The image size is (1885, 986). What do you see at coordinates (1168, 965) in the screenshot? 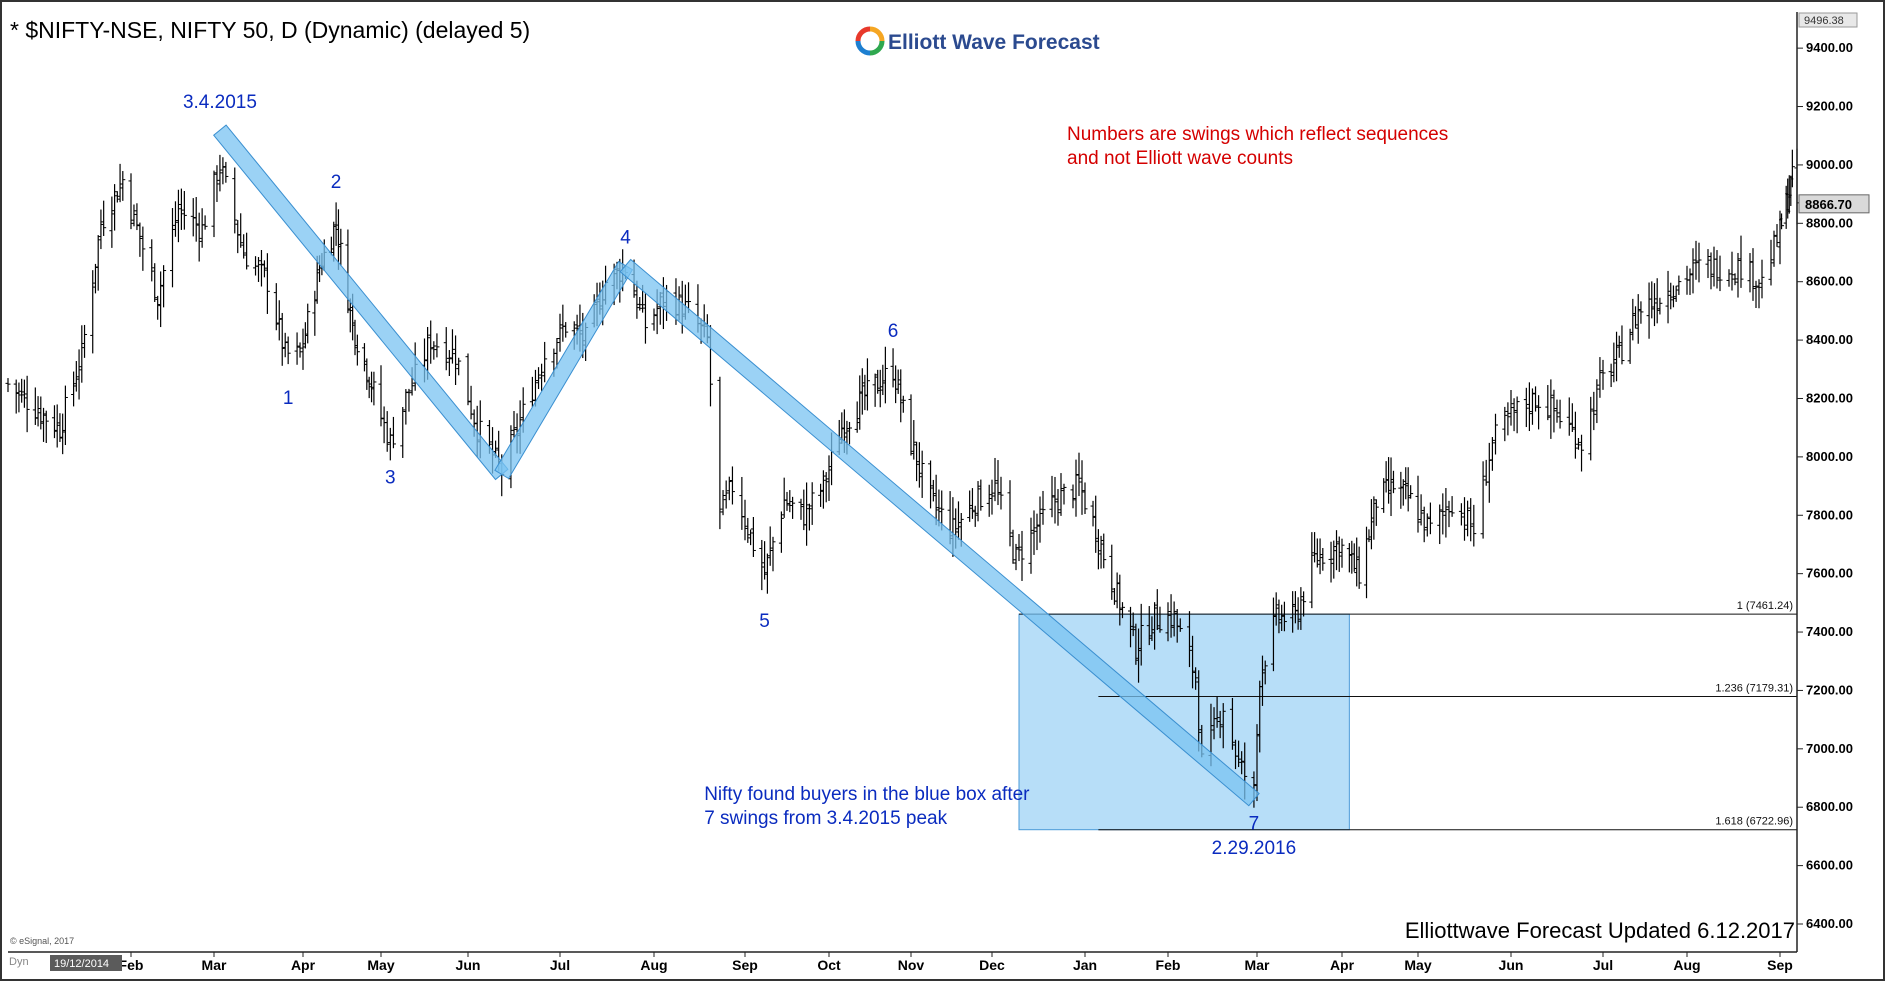
I see `x-axis-tick-label: Feb` at bounding box center [1168, 965].